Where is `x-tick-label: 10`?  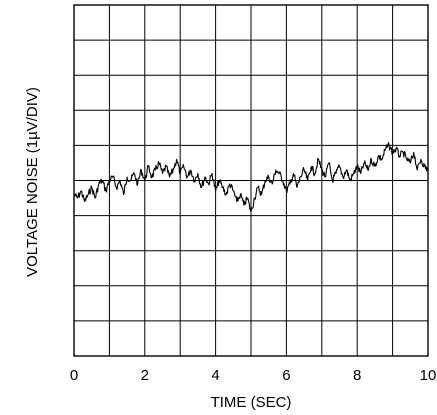 x-tick-label: 10 is located at coordinates (428, 375).